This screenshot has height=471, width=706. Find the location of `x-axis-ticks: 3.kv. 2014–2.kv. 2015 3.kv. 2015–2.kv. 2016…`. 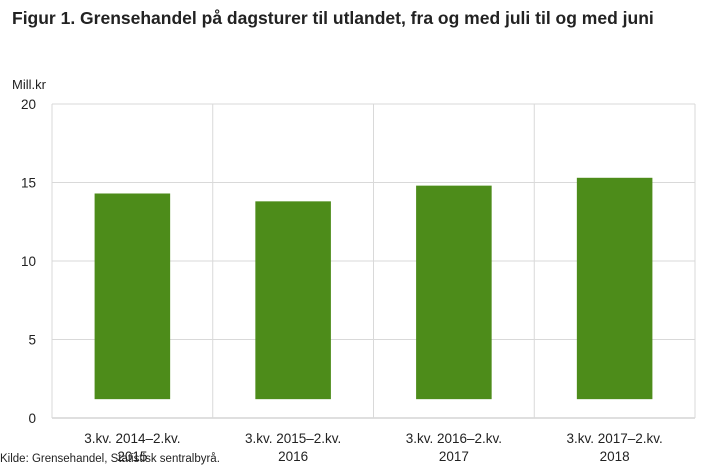

x-axis-ticks: 3.kv. 2014–2.kv. 2015 3.kv. 2015–2.kv. 2016… is located at coordinates (373, 447).